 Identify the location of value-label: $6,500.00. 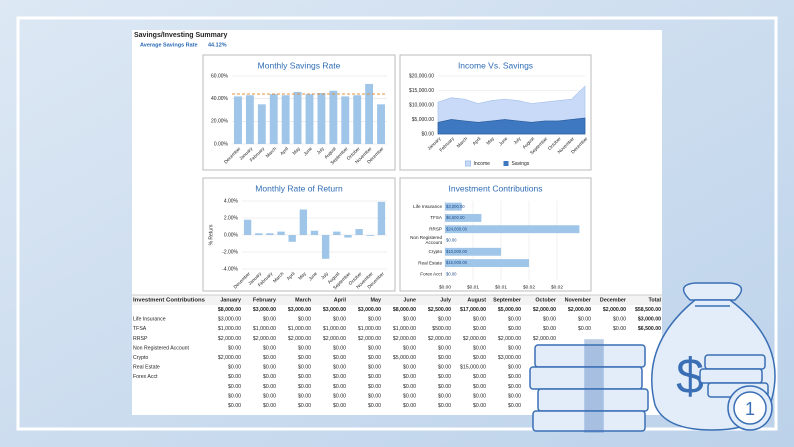
(455, 217).